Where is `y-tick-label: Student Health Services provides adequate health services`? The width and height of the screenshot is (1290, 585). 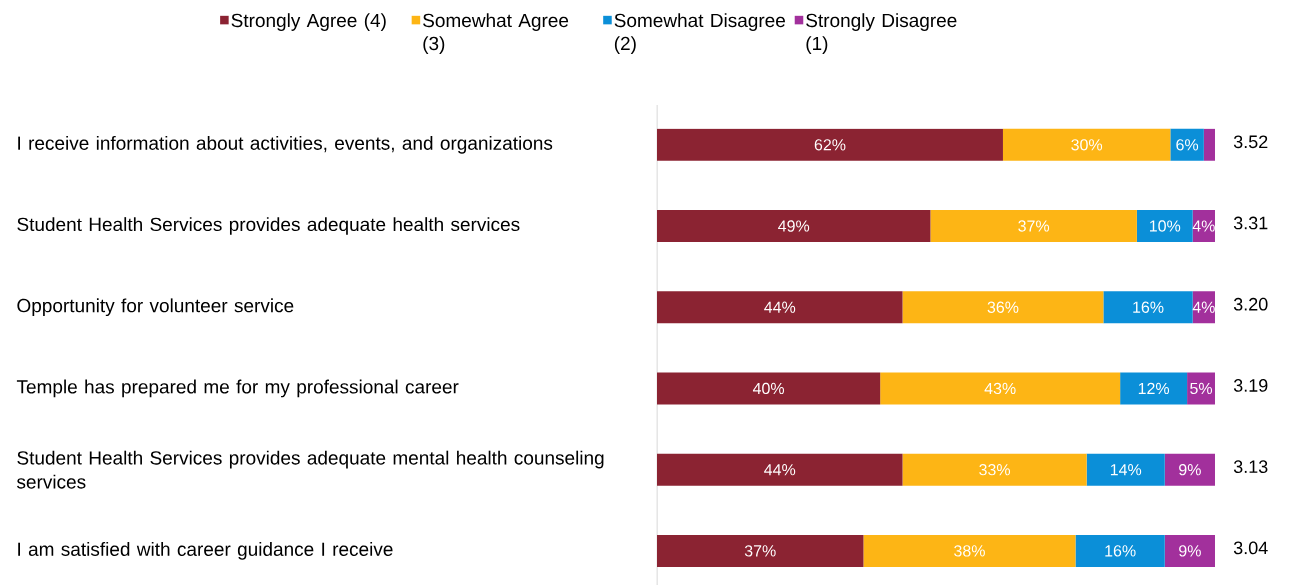
y-tick-label: Student Health Services provides adequate health services is located at coordinates (268, 226).